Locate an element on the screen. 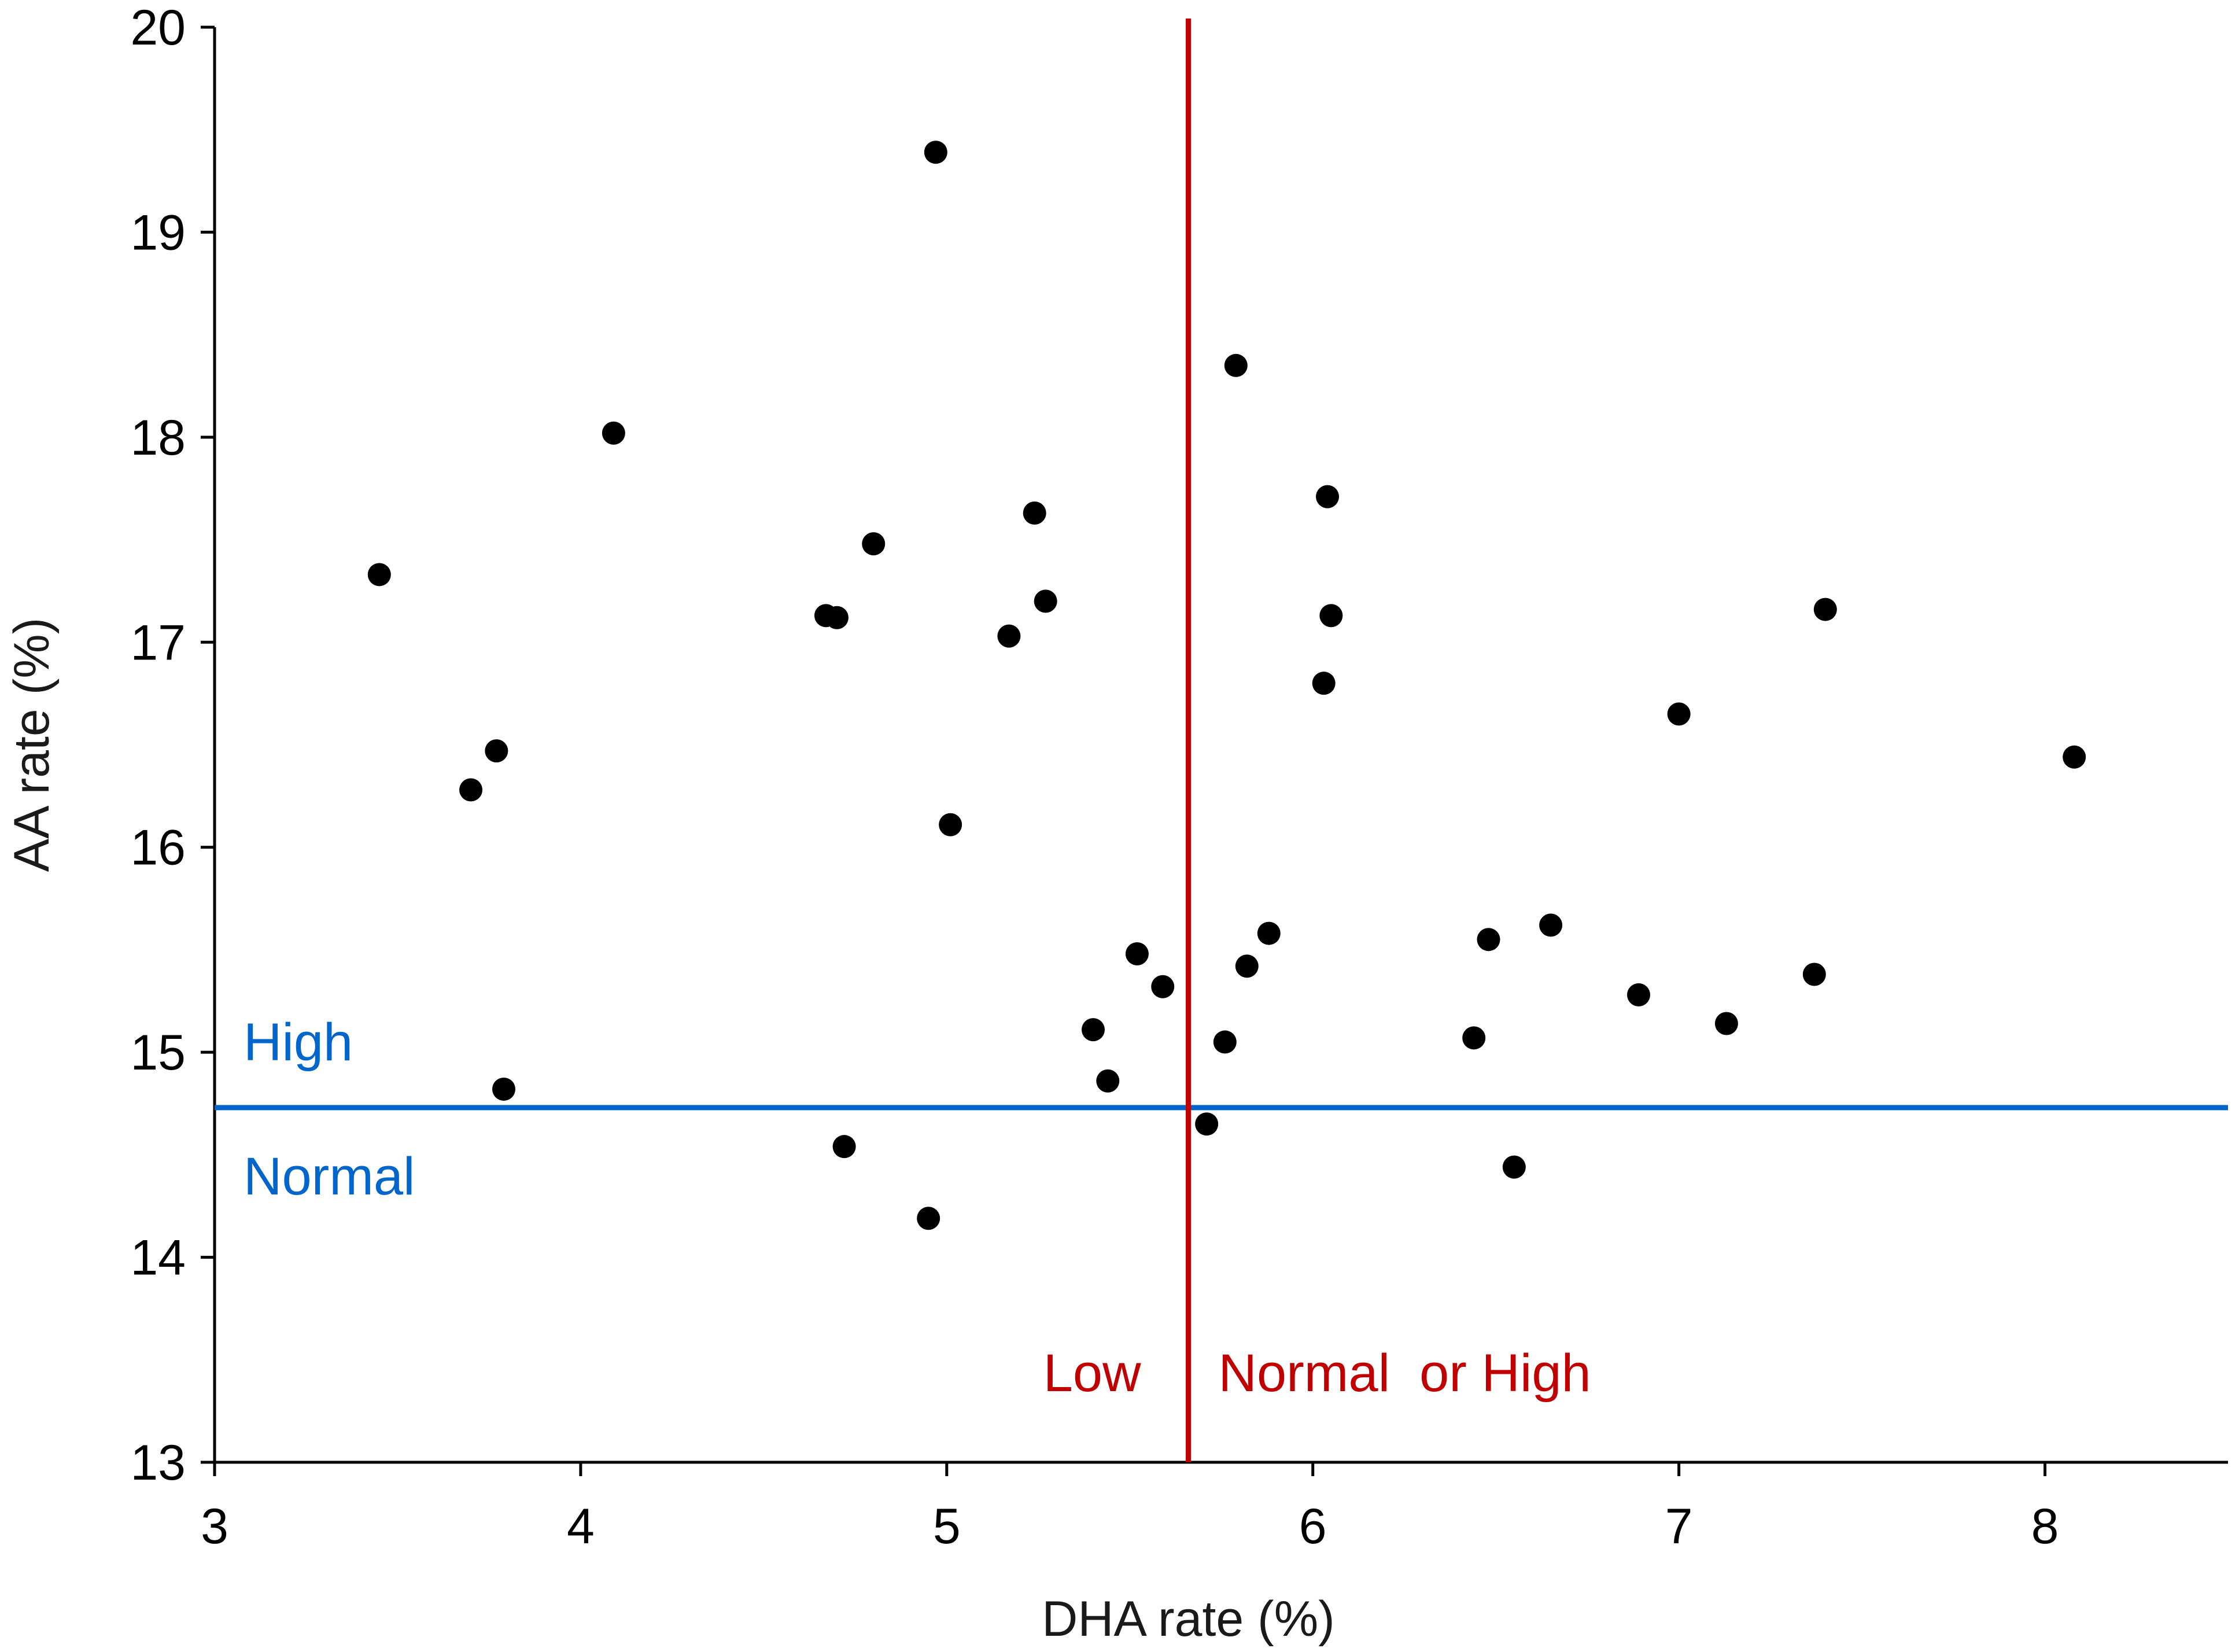  y-tick-label: 17 is located at coordinates (158, 643).